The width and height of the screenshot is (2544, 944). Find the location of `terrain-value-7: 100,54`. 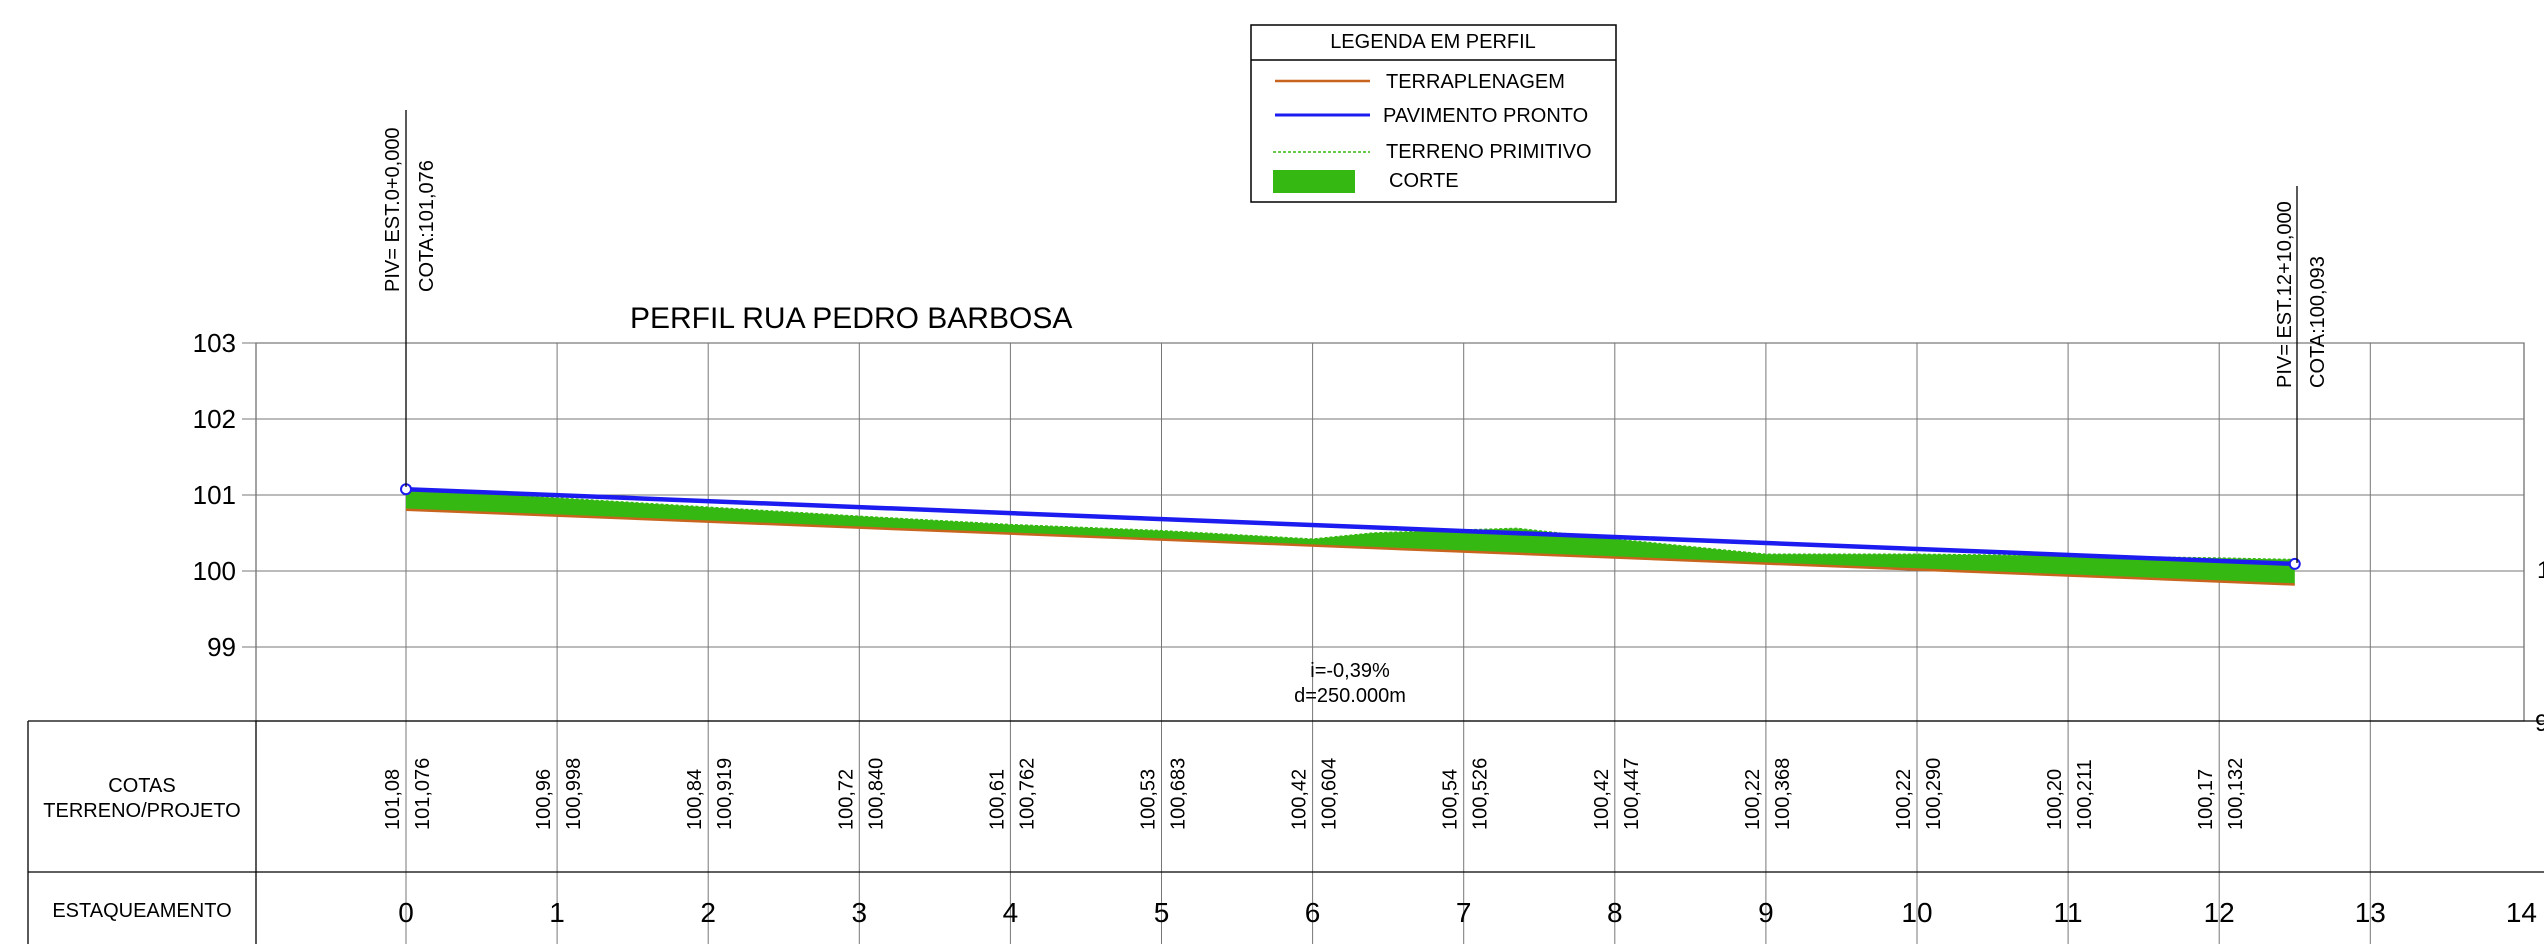

terrain-value-7: 100,54 is located at coordinates (1451, 799).